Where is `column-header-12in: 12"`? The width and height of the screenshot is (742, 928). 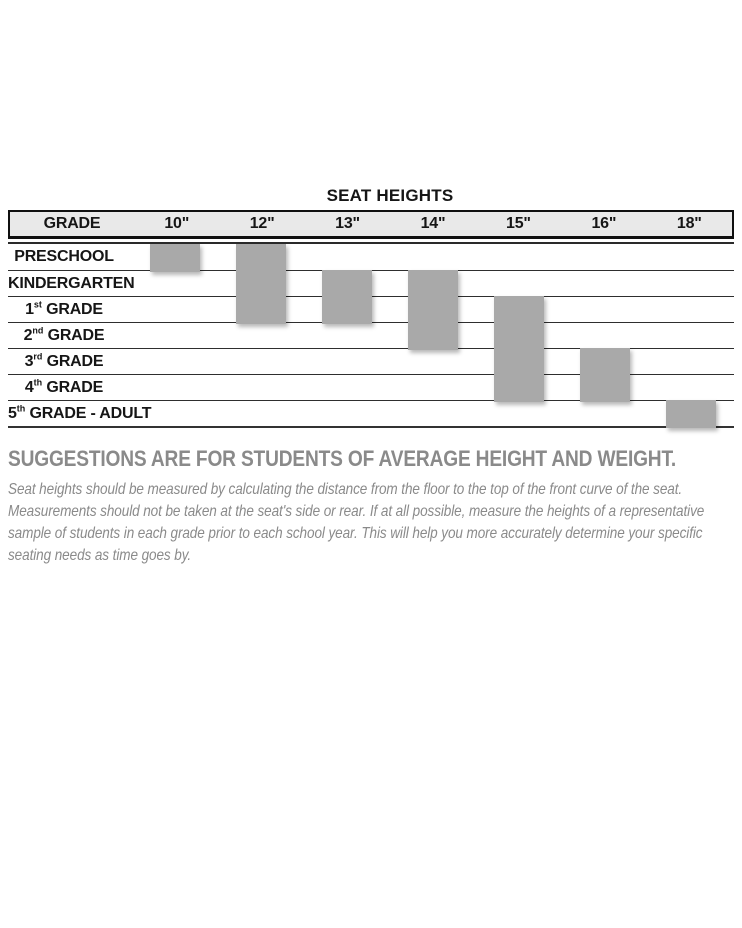
column-header-12in: 12" is located at coordinates (262, 223).